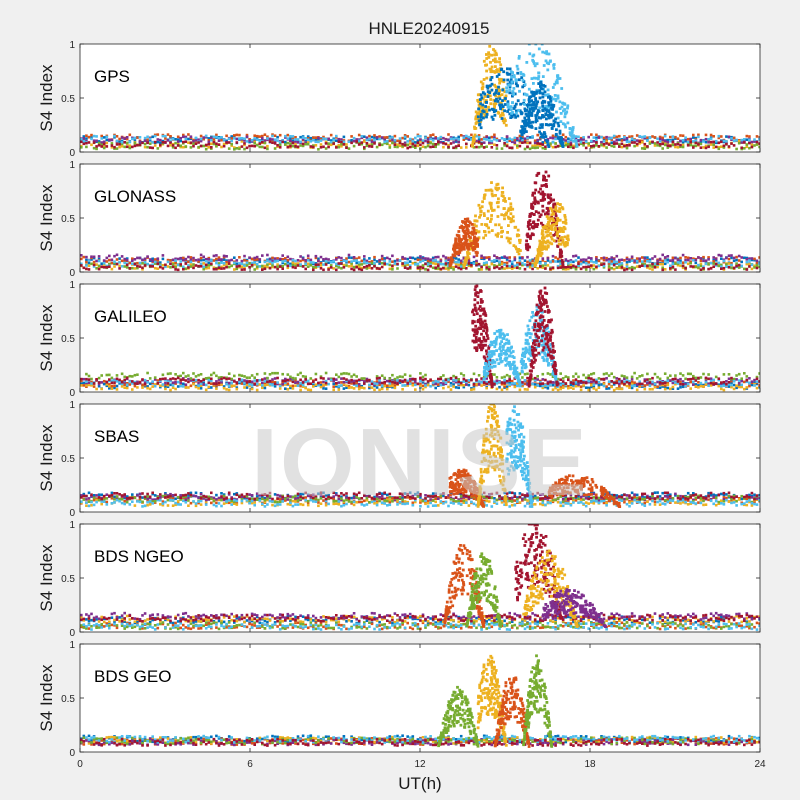 This screenshot has height=800, width=800. I want to click on y-tick-label: 1, so click(72, 165).